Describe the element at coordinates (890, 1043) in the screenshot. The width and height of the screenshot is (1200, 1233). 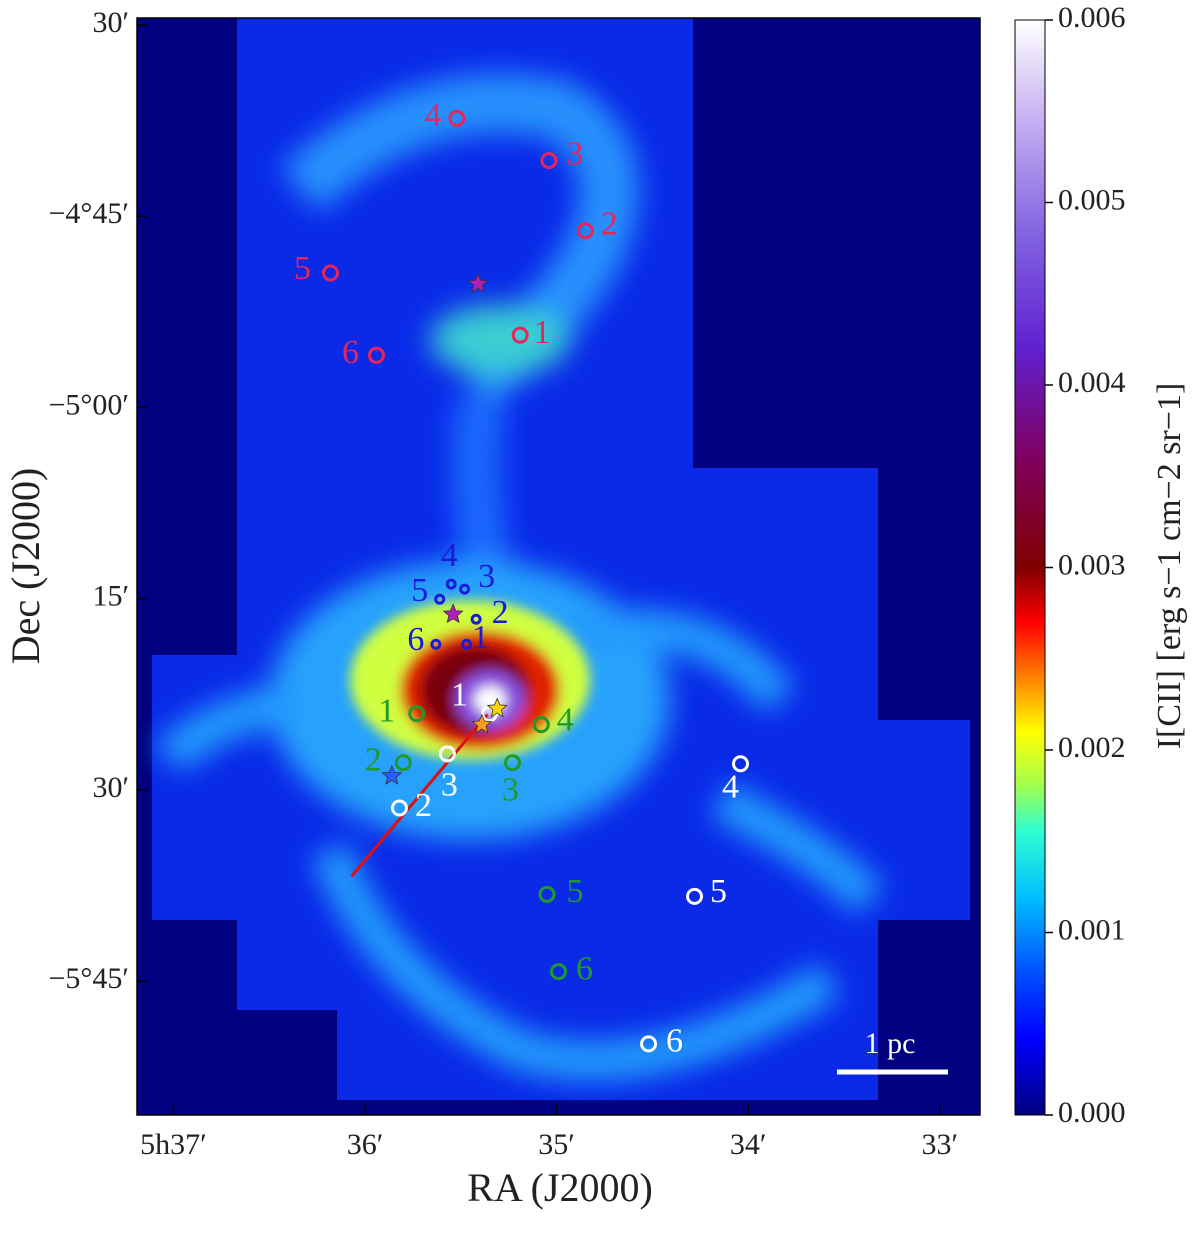
I see `scale-bar-label: 1 pc` at that location.